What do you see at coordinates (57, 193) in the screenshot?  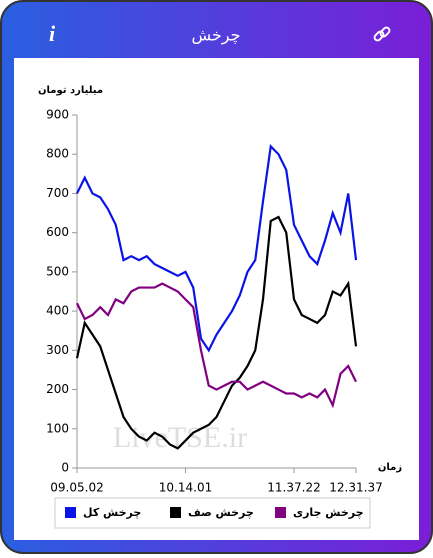 I see `y-tick-label: 700` at bounding box center [57, 193].